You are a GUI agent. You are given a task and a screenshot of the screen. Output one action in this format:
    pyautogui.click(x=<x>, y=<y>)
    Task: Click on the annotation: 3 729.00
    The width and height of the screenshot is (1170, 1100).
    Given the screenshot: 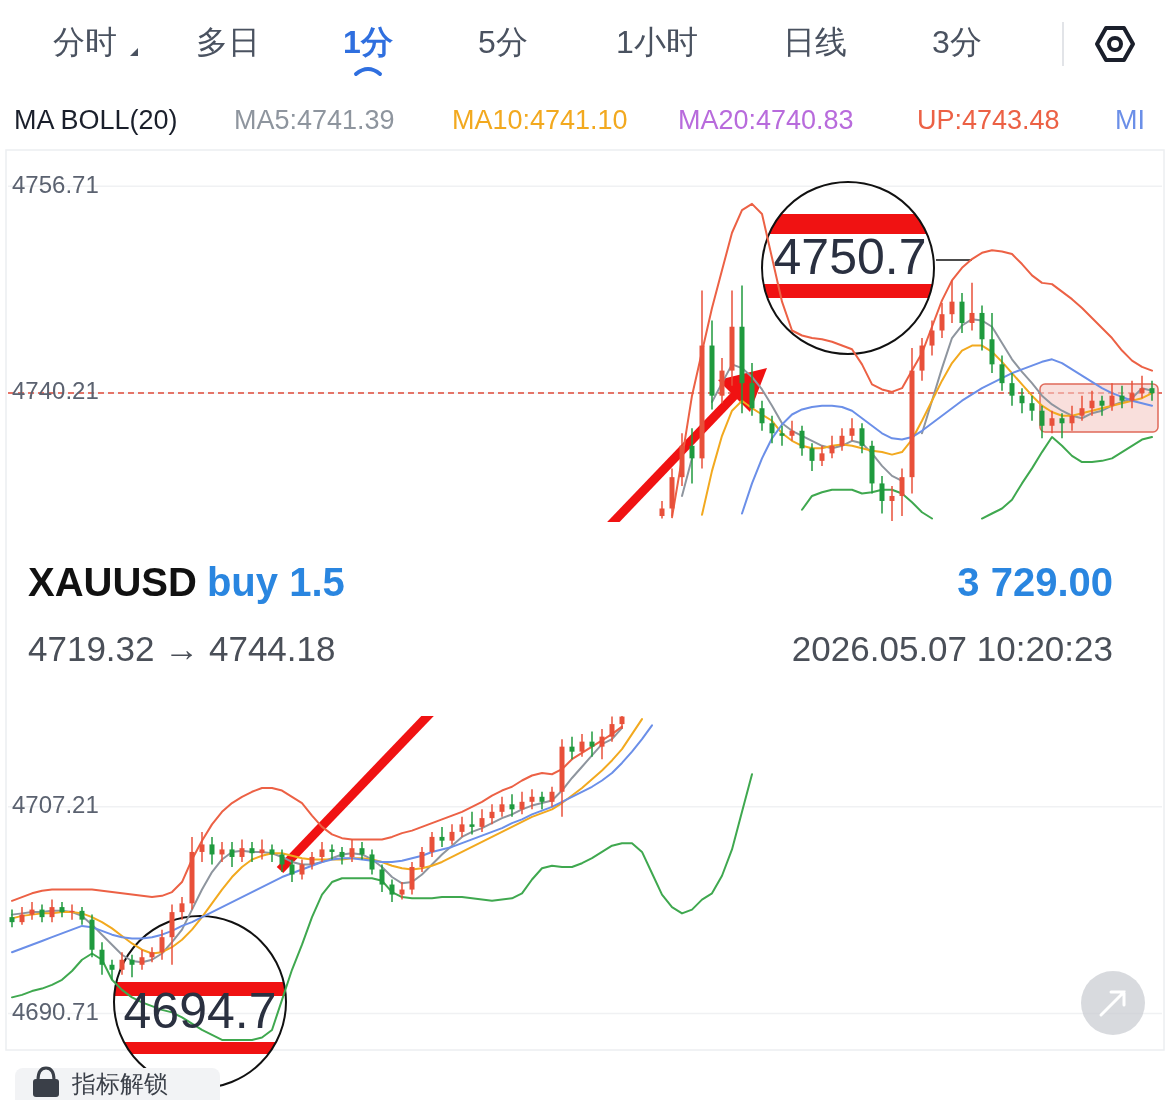 What is the action you would take?
    pyautogui.click(x=1035, y=581)
    